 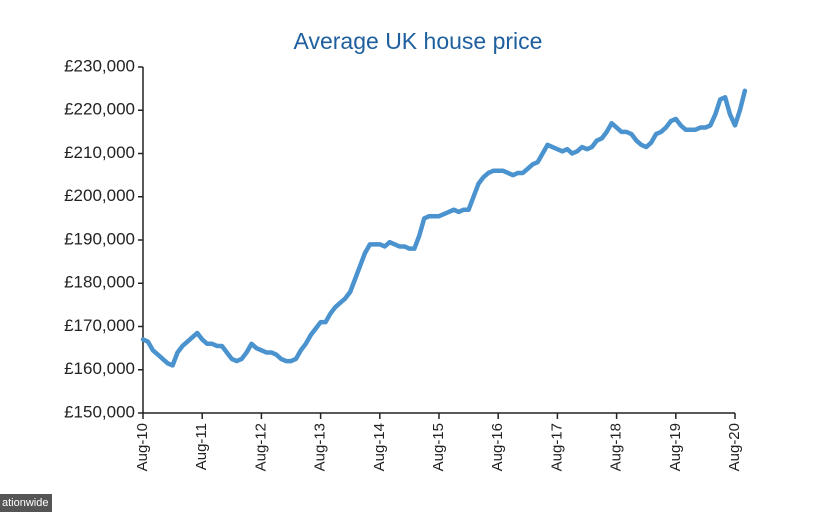 I want to click on y-tick-label: £190,000, so click(x=99, y=238).